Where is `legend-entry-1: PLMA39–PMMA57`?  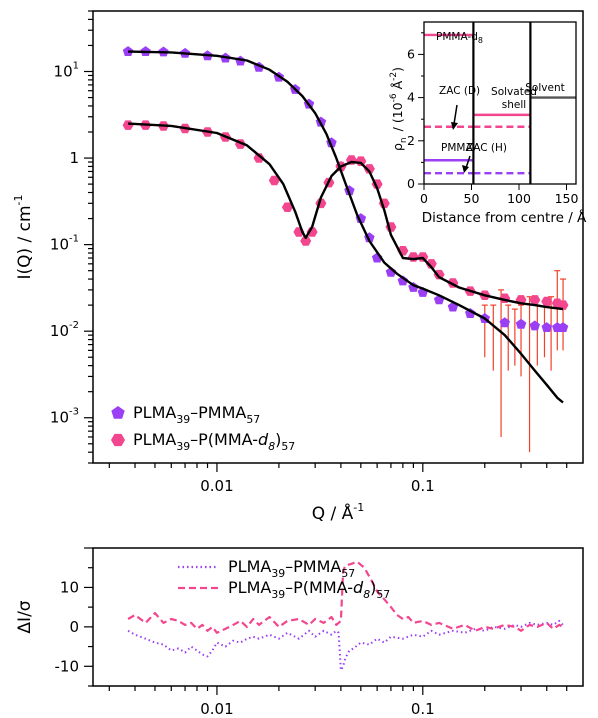 legend-entry-1: PLMA39–PMMA57 is located at coordinates (196, 414).